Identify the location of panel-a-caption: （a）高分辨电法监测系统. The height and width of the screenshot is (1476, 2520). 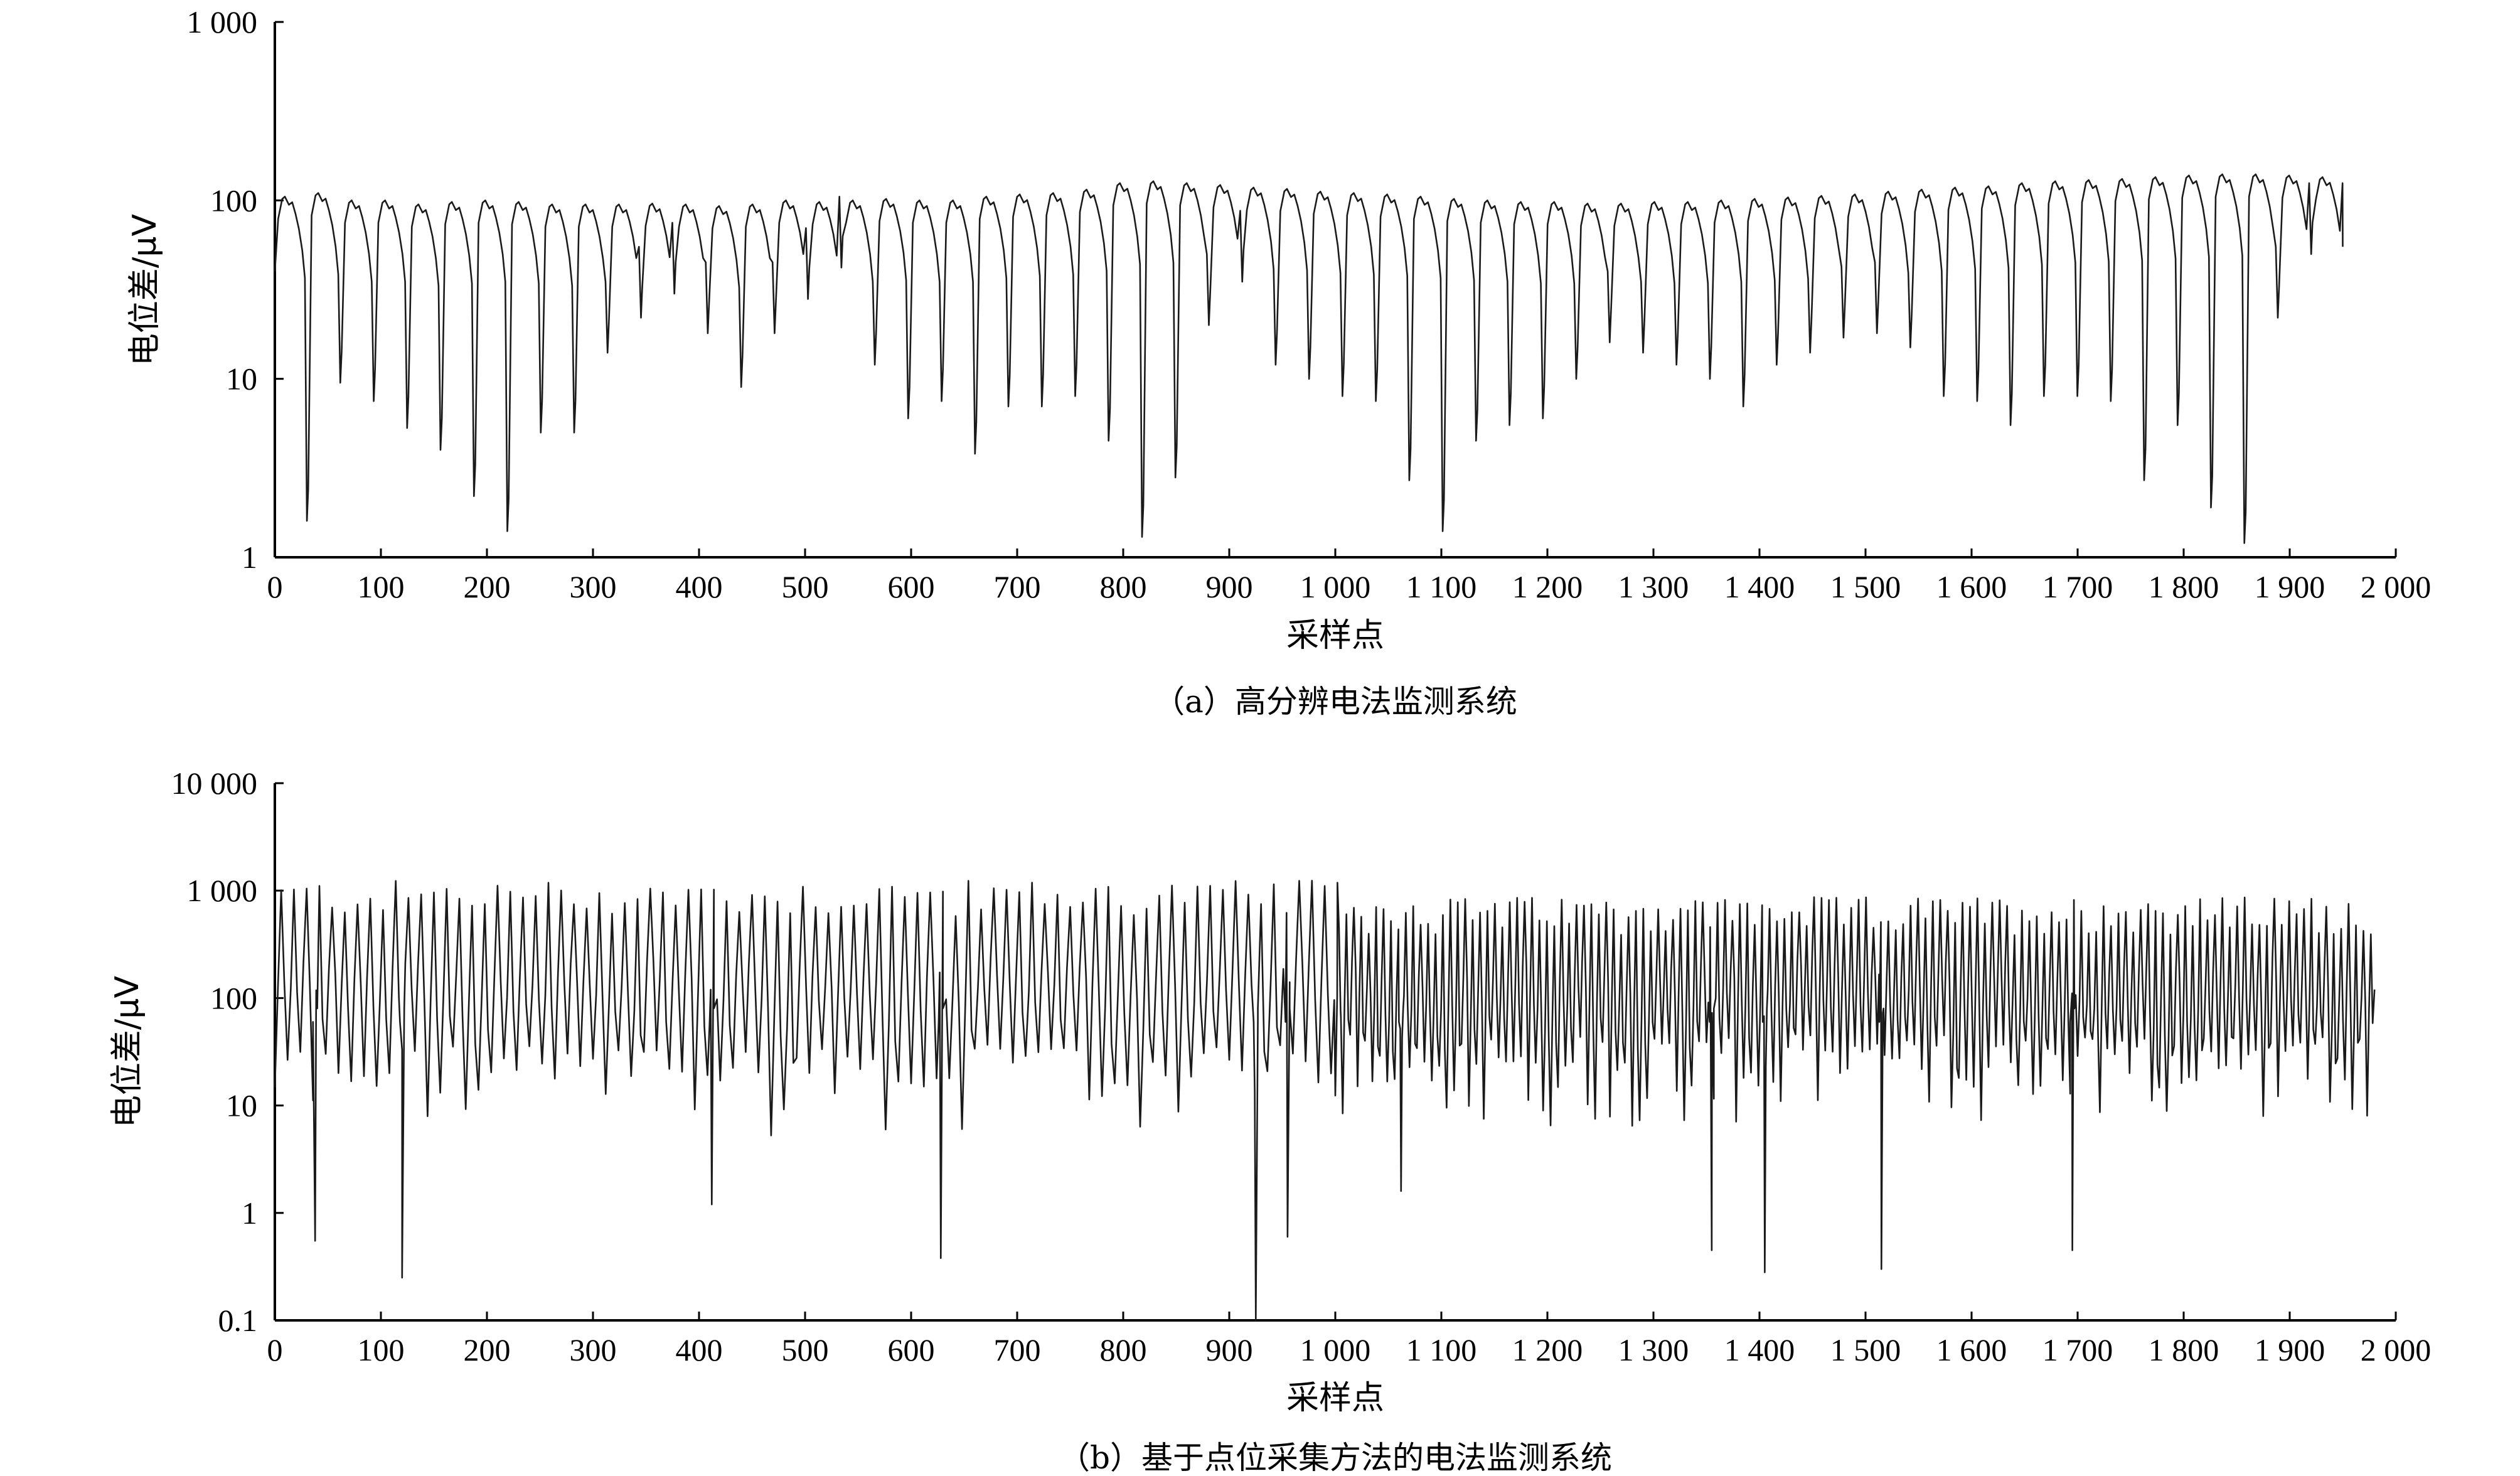
(1335, 701).